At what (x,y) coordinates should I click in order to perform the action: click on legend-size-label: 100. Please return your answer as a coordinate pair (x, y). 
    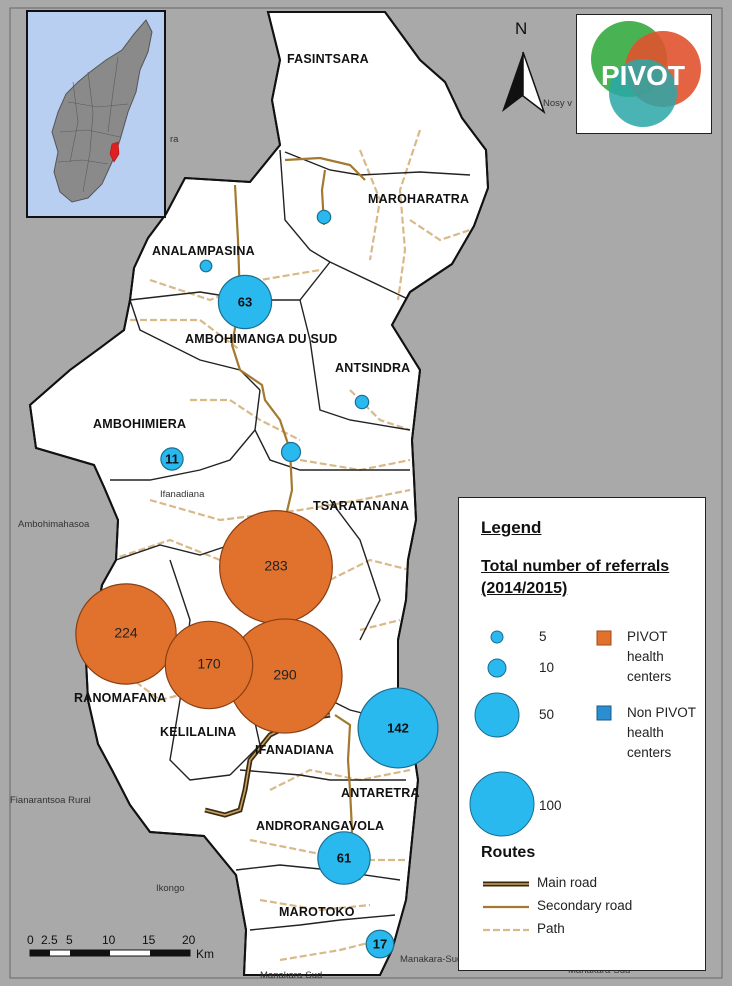
    Looking at the image, I should click on (550, 805).